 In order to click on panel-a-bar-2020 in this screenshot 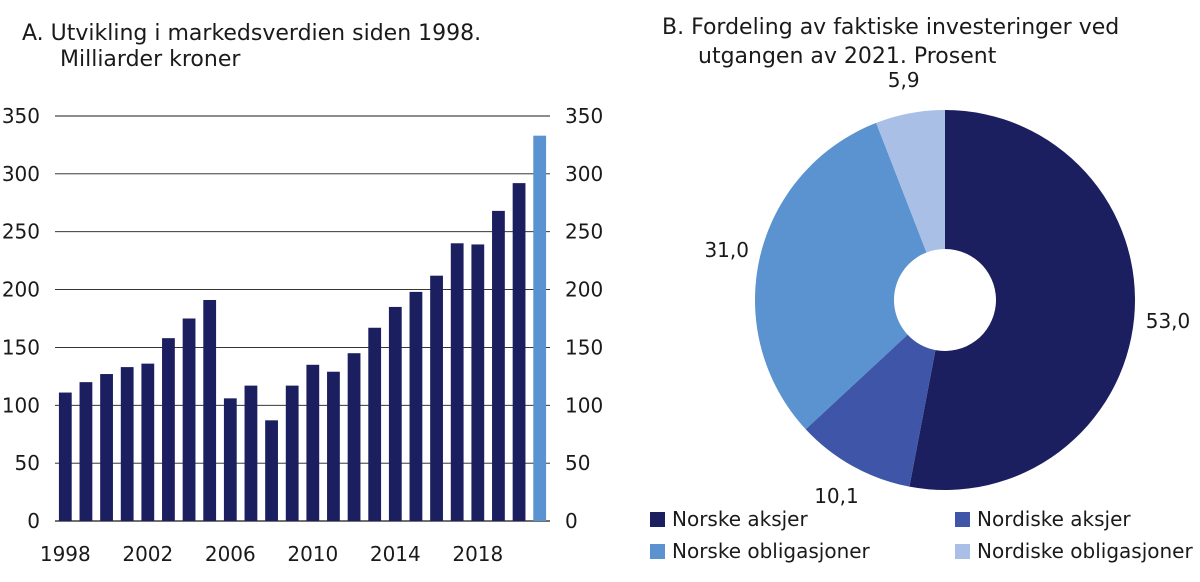, I will do `click(519, 352)`.